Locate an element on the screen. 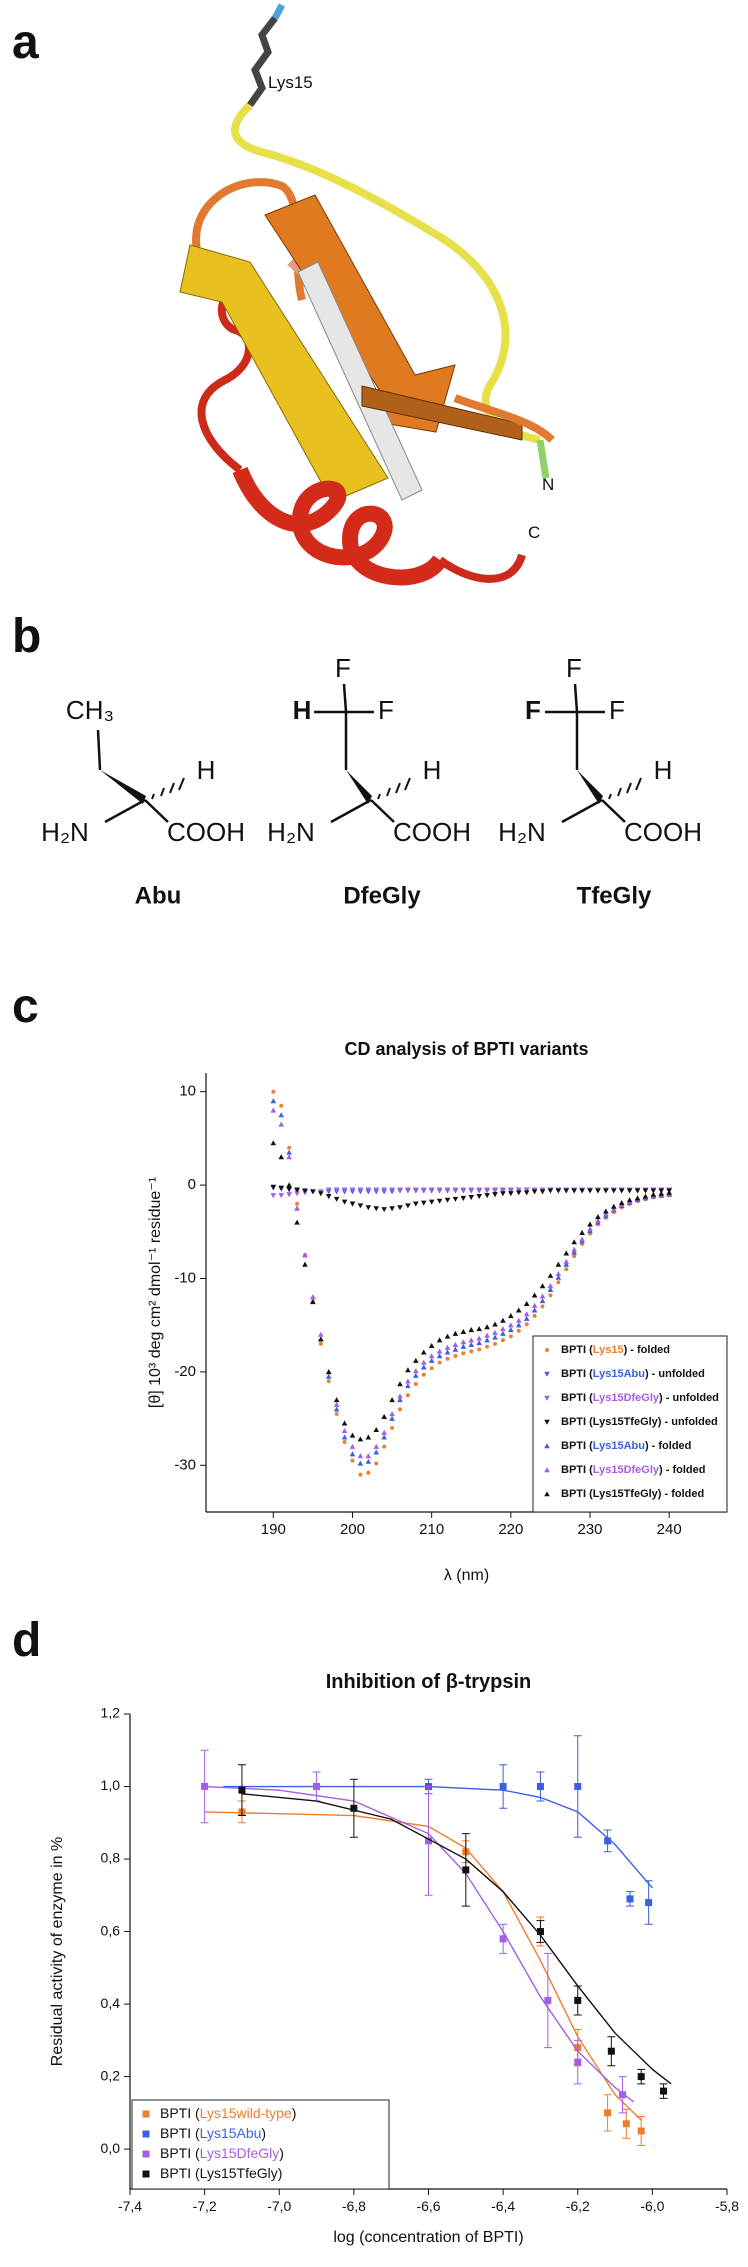 The image size is (748, 2267). x-tick-label: -6,0 is located at coordinates (652, 2206).